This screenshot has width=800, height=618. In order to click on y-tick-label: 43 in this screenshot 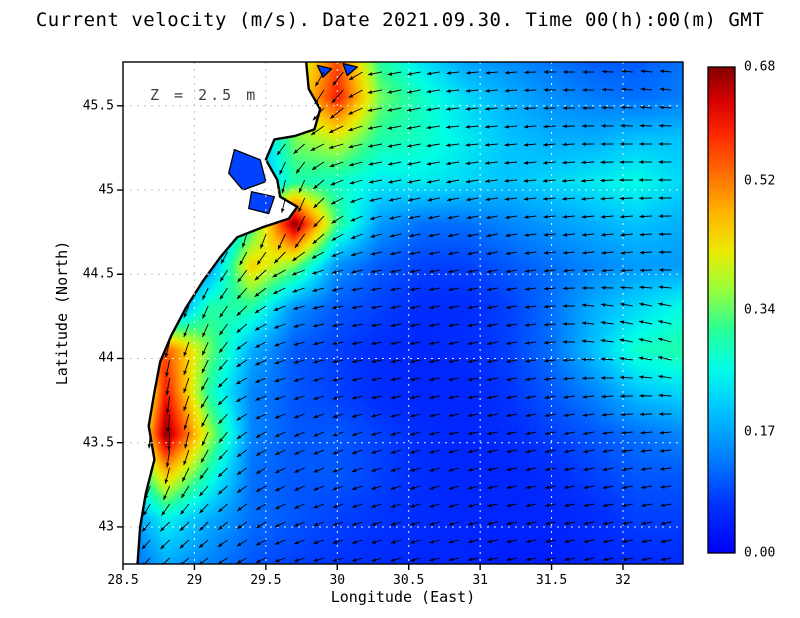, I will do `click(106, 527)`.